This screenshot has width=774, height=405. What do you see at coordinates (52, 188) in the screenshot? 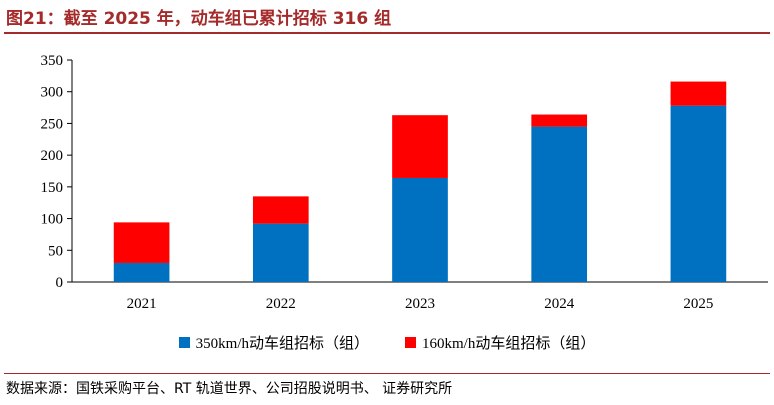
I see `y-tick-label: 150` at bounding box center [52, 188].